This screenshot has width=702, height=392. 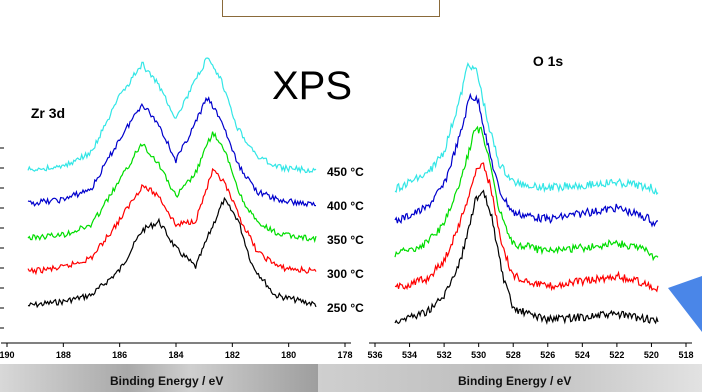 What do you see at coordinates (175, 355) in the screenshot?
I see `zr-x-tick-label: 184` at bounding box center [175, 355].